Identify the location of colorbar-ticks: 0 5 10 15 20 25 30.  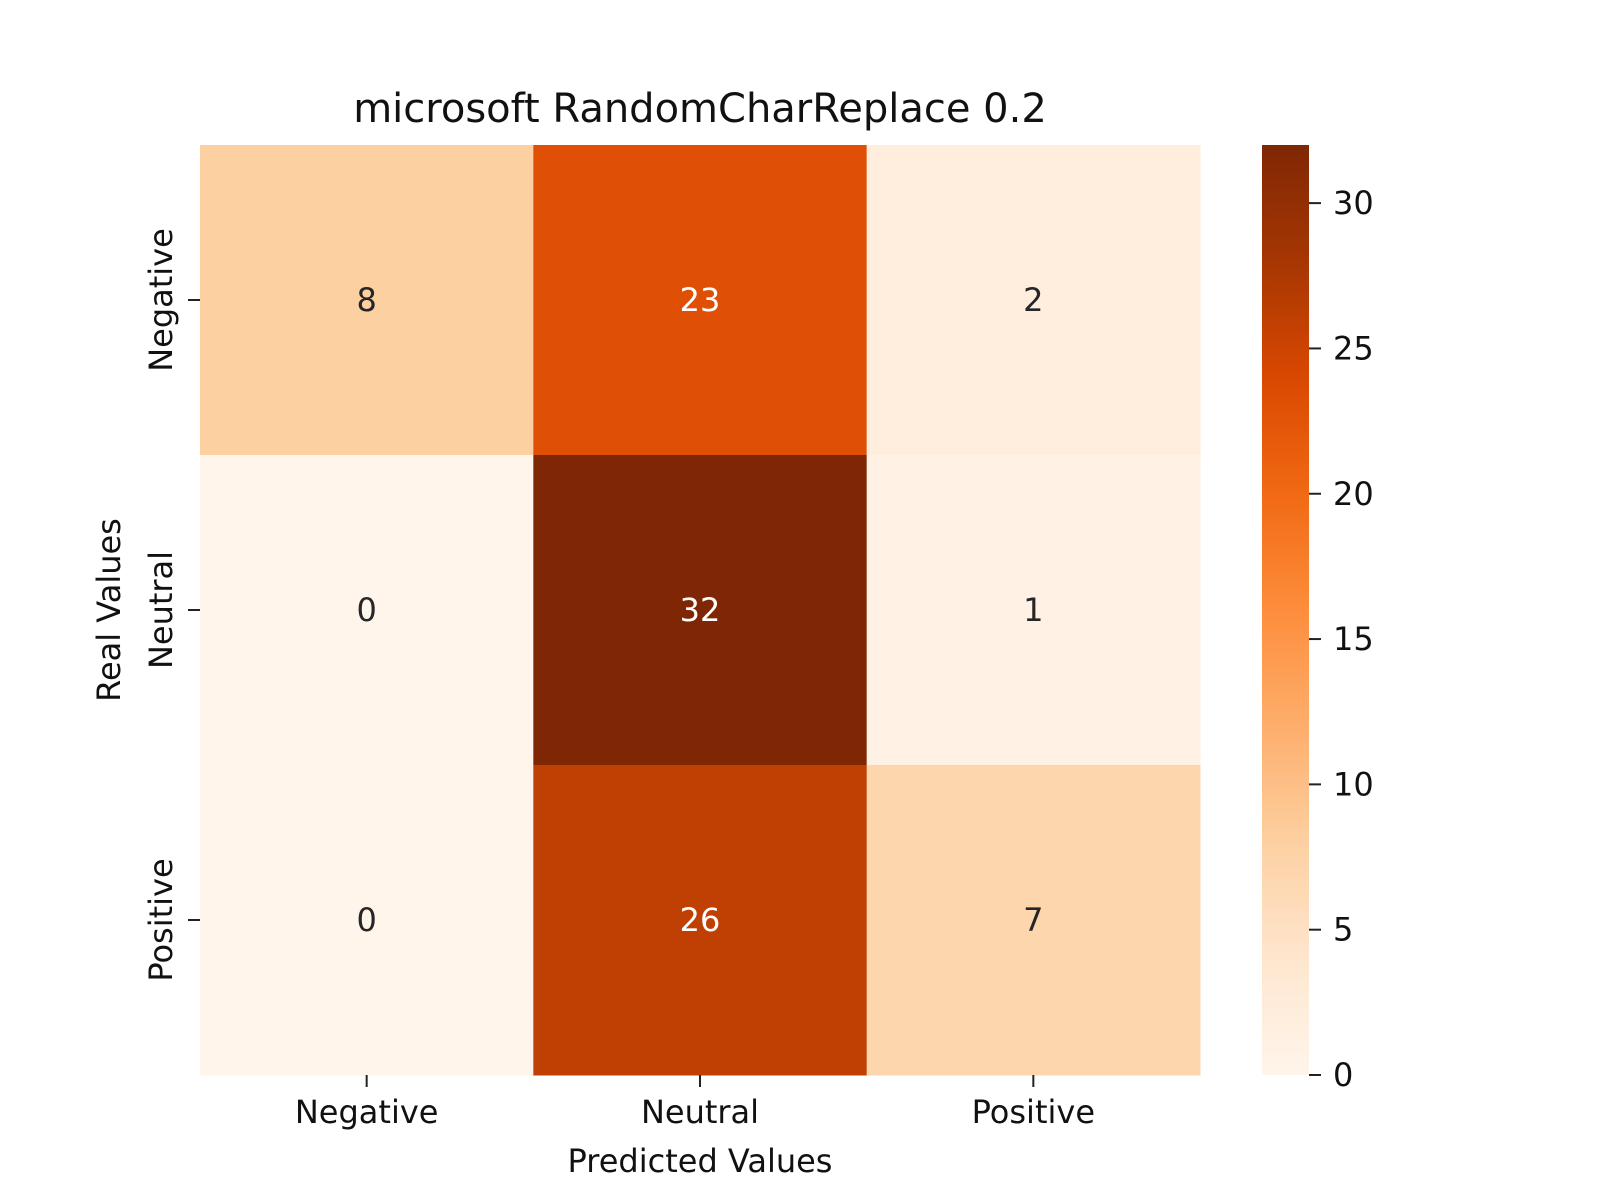
(1341, 639).